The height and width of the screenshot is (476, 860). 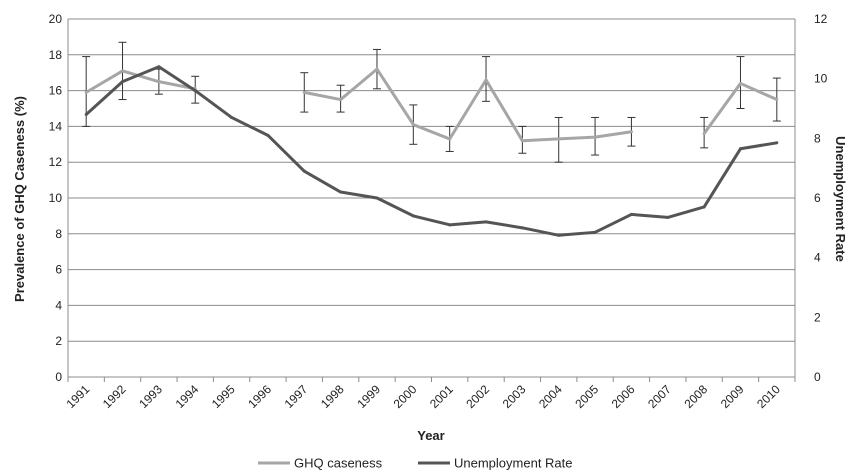 I want to click on x-tick-label: 1997, so click(x=296, y=396).